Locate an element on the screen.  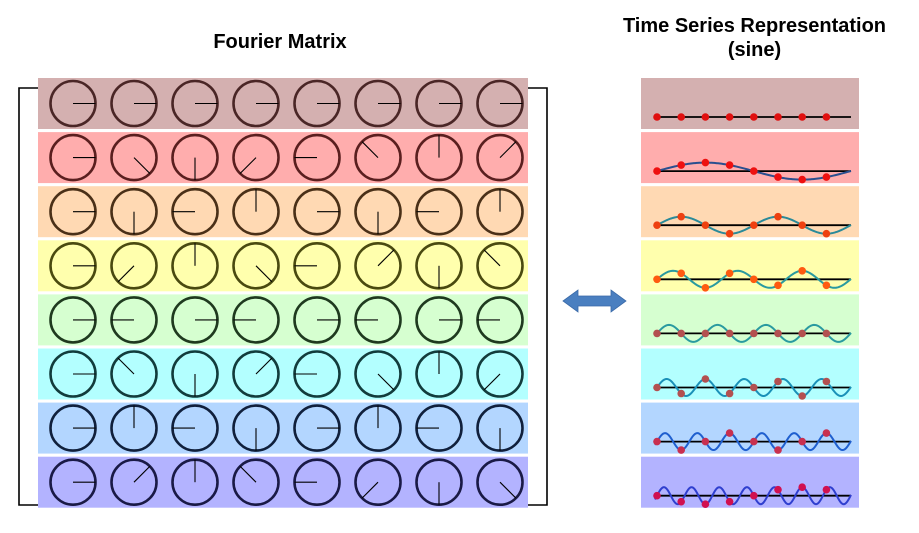
bracket-right is located at coordinates (538, 296).